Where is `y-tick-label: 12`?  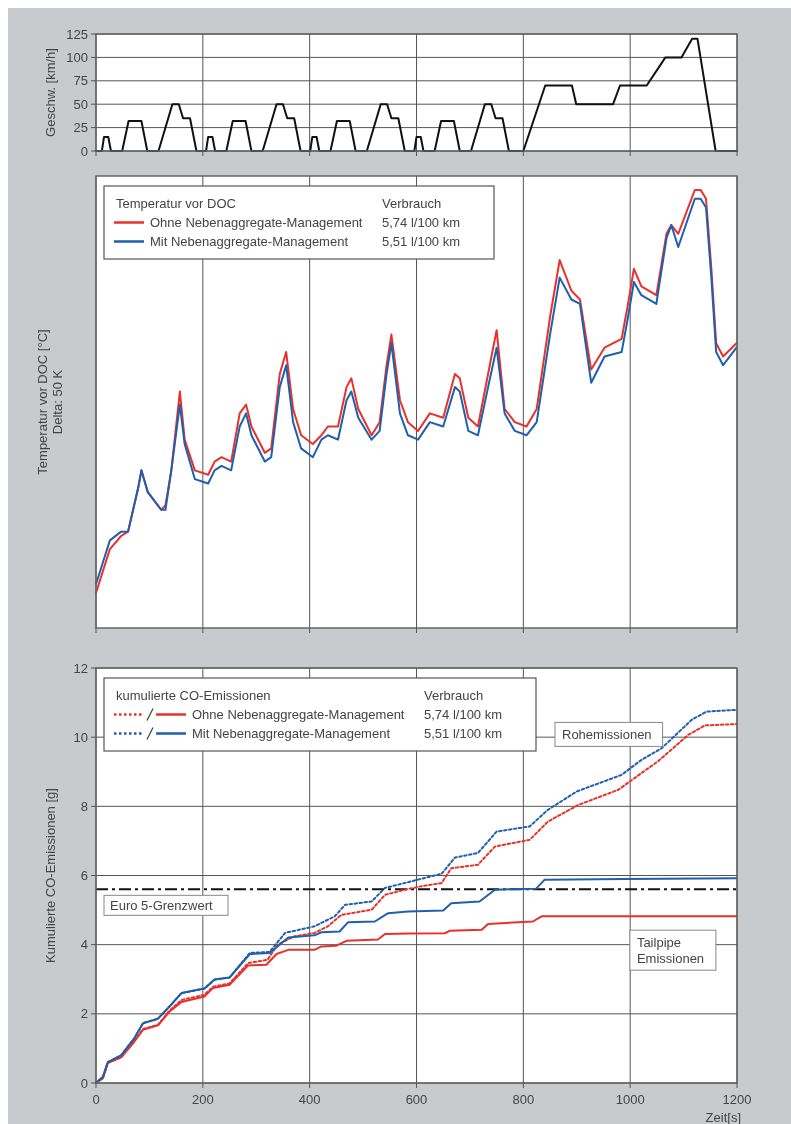
y-tick-label: 12 is located at coordinates (80, 668).